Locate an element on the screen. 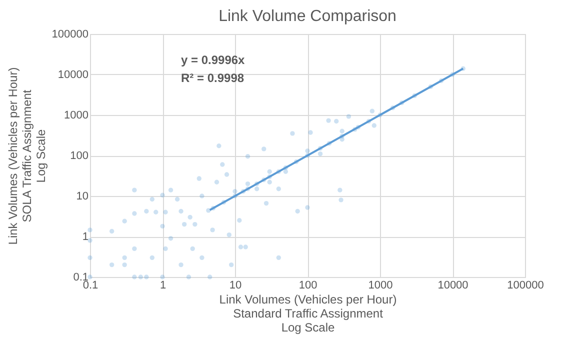 This screenshot has height=339, width=574. x-axis-title: Link Volumes (Vehicles per Hour) Standard Traffic Assignment Log Scale is located at coordinates (308, 313).